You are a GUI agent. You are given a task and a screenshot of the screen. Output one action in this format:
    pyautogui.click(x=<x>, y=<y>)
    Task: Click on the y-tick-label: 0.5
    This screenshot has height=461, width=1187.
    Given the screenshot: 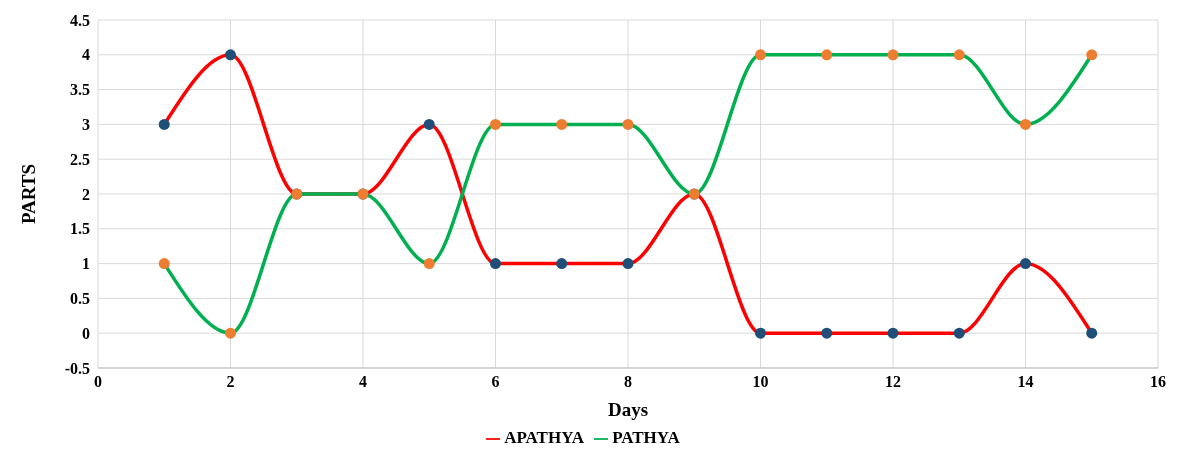 What is the action you would take?
    pyautogui.click(x=80, y=299)
    